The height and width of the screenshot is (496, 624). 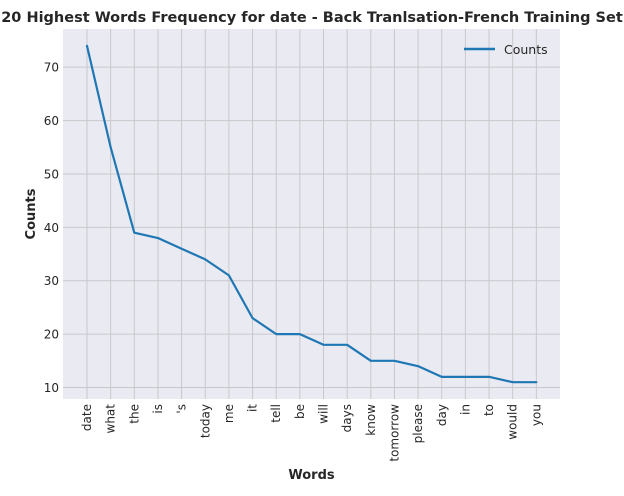 I want to click on y-tick-label: 10, so click(x=51, y=388).